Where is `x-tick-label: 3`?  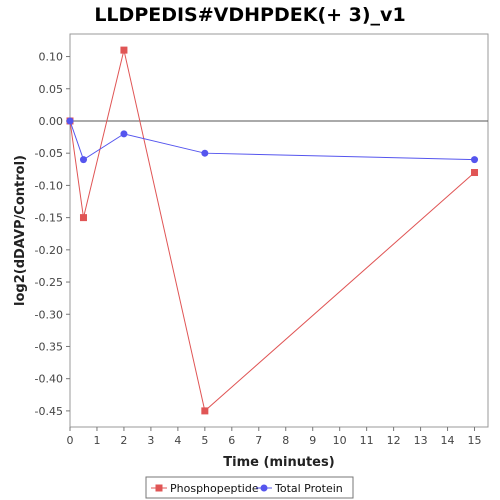
x-tick-label: 3 is located at coordinates (150, 440).